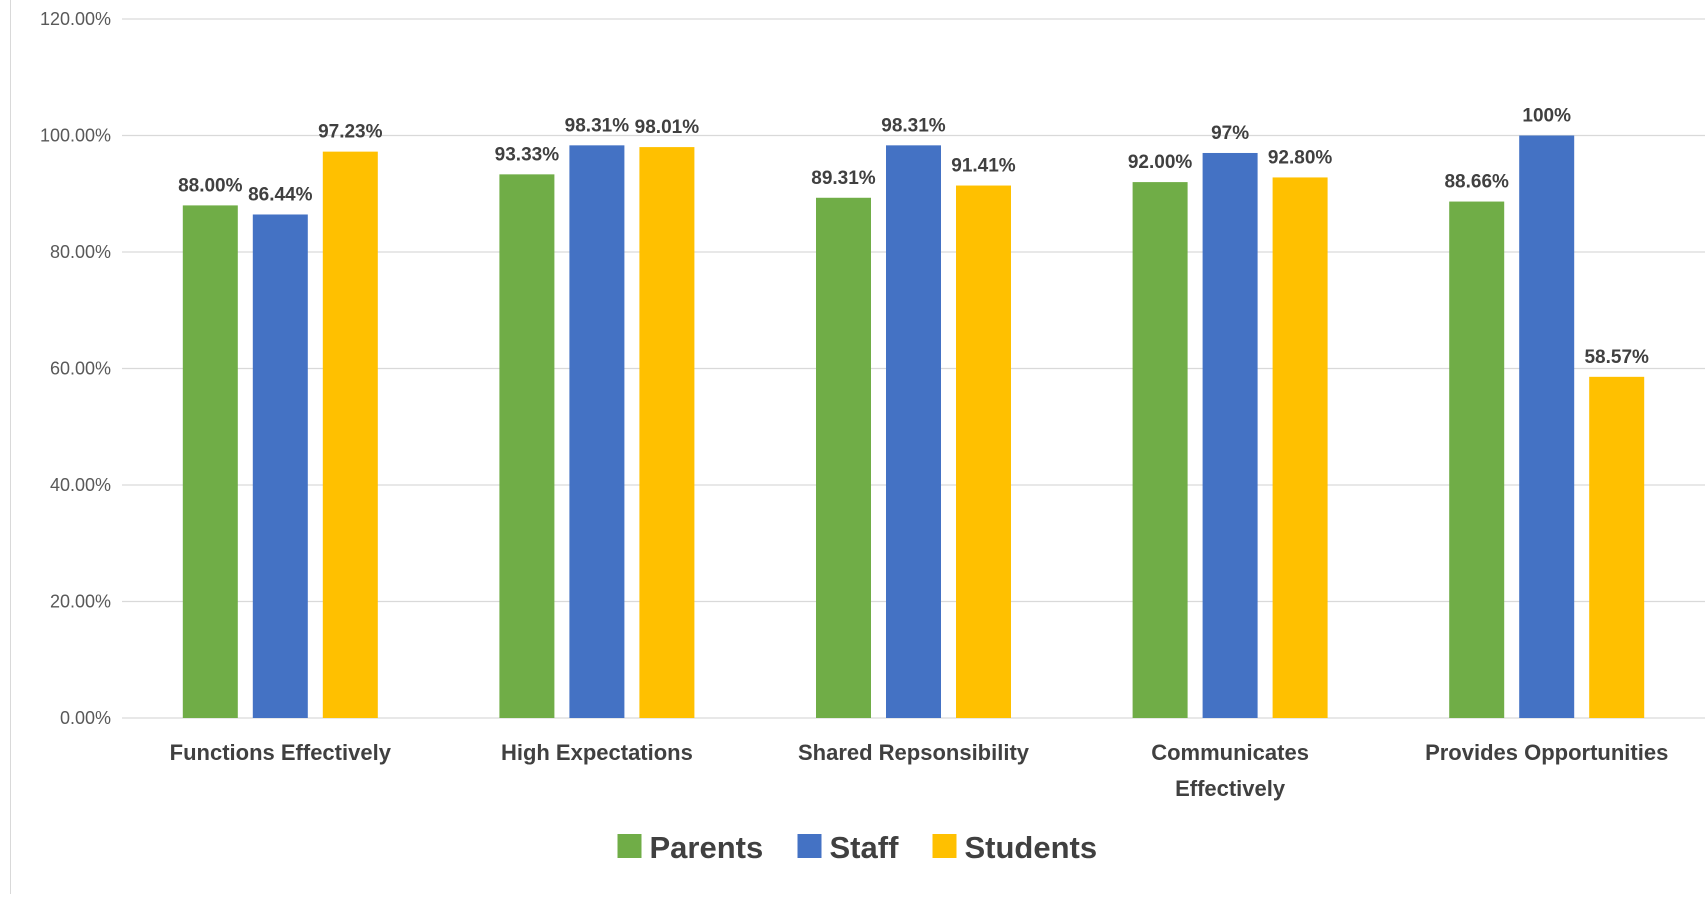 Image resolution: width=1705 pixels, height=899 pixels. I want to click on data-label: 91.41%, so click(983, 166).